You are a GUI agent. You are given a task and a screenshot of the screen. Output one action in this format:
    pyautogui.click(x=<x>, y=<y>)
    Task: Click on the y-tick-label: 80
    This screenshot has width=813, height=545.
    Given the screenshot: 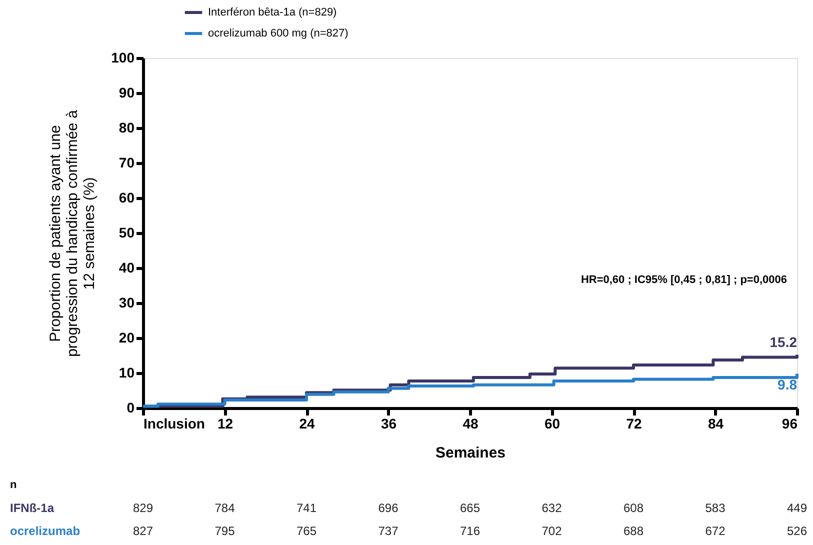 What is the action you would take?
    pyautogui.click(x=126, y=128)
    